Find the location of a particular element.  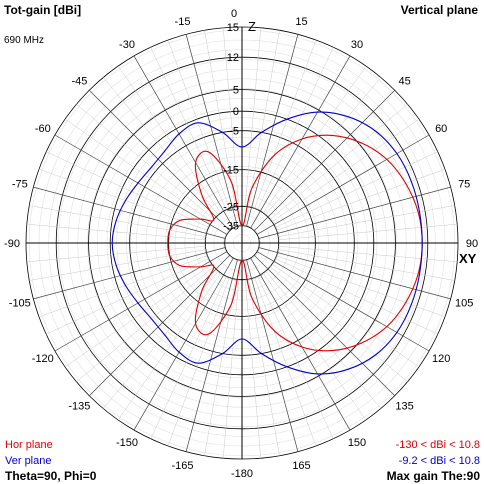

radial-tick-label: 12 is located at coordinates (233, 58).